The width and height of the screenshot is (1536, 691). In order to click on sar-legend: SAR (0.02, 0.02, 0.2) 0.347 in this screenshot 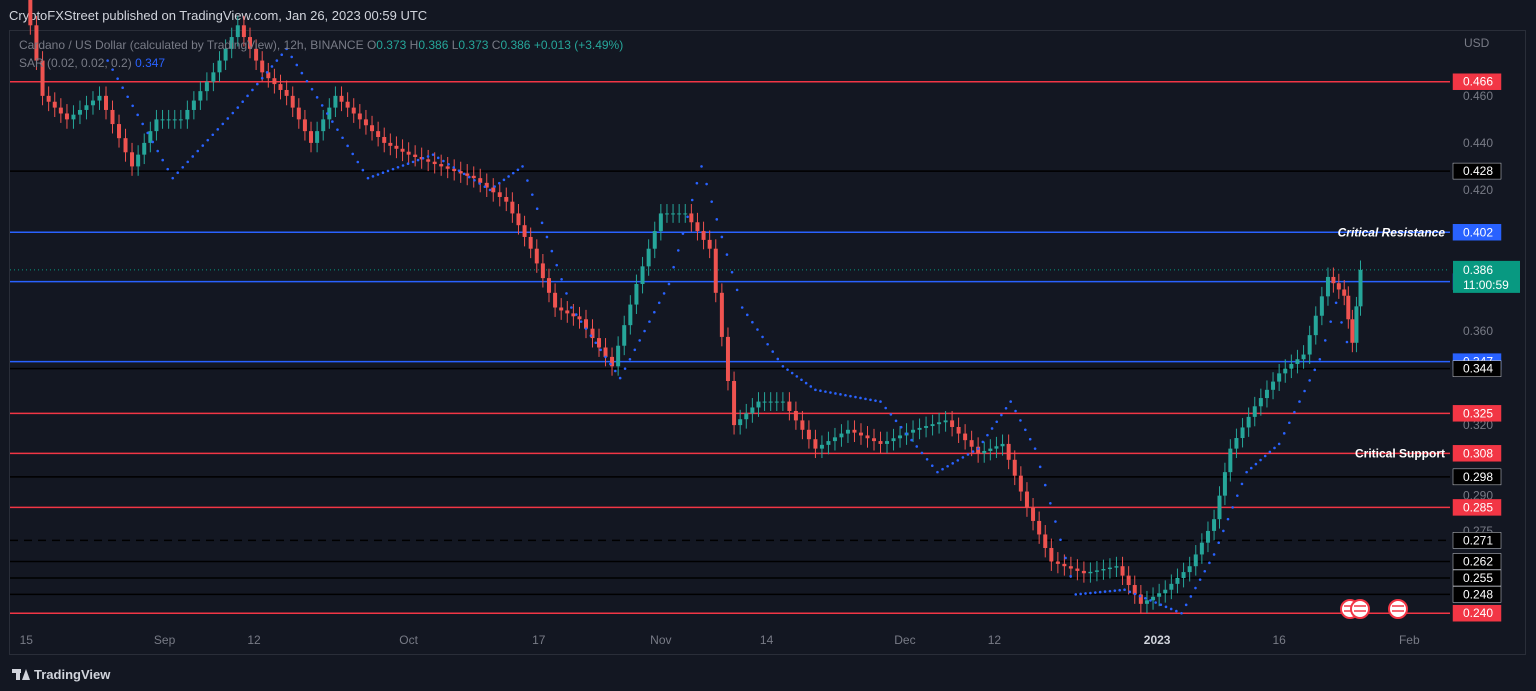, I will do `click(92, 63)`.